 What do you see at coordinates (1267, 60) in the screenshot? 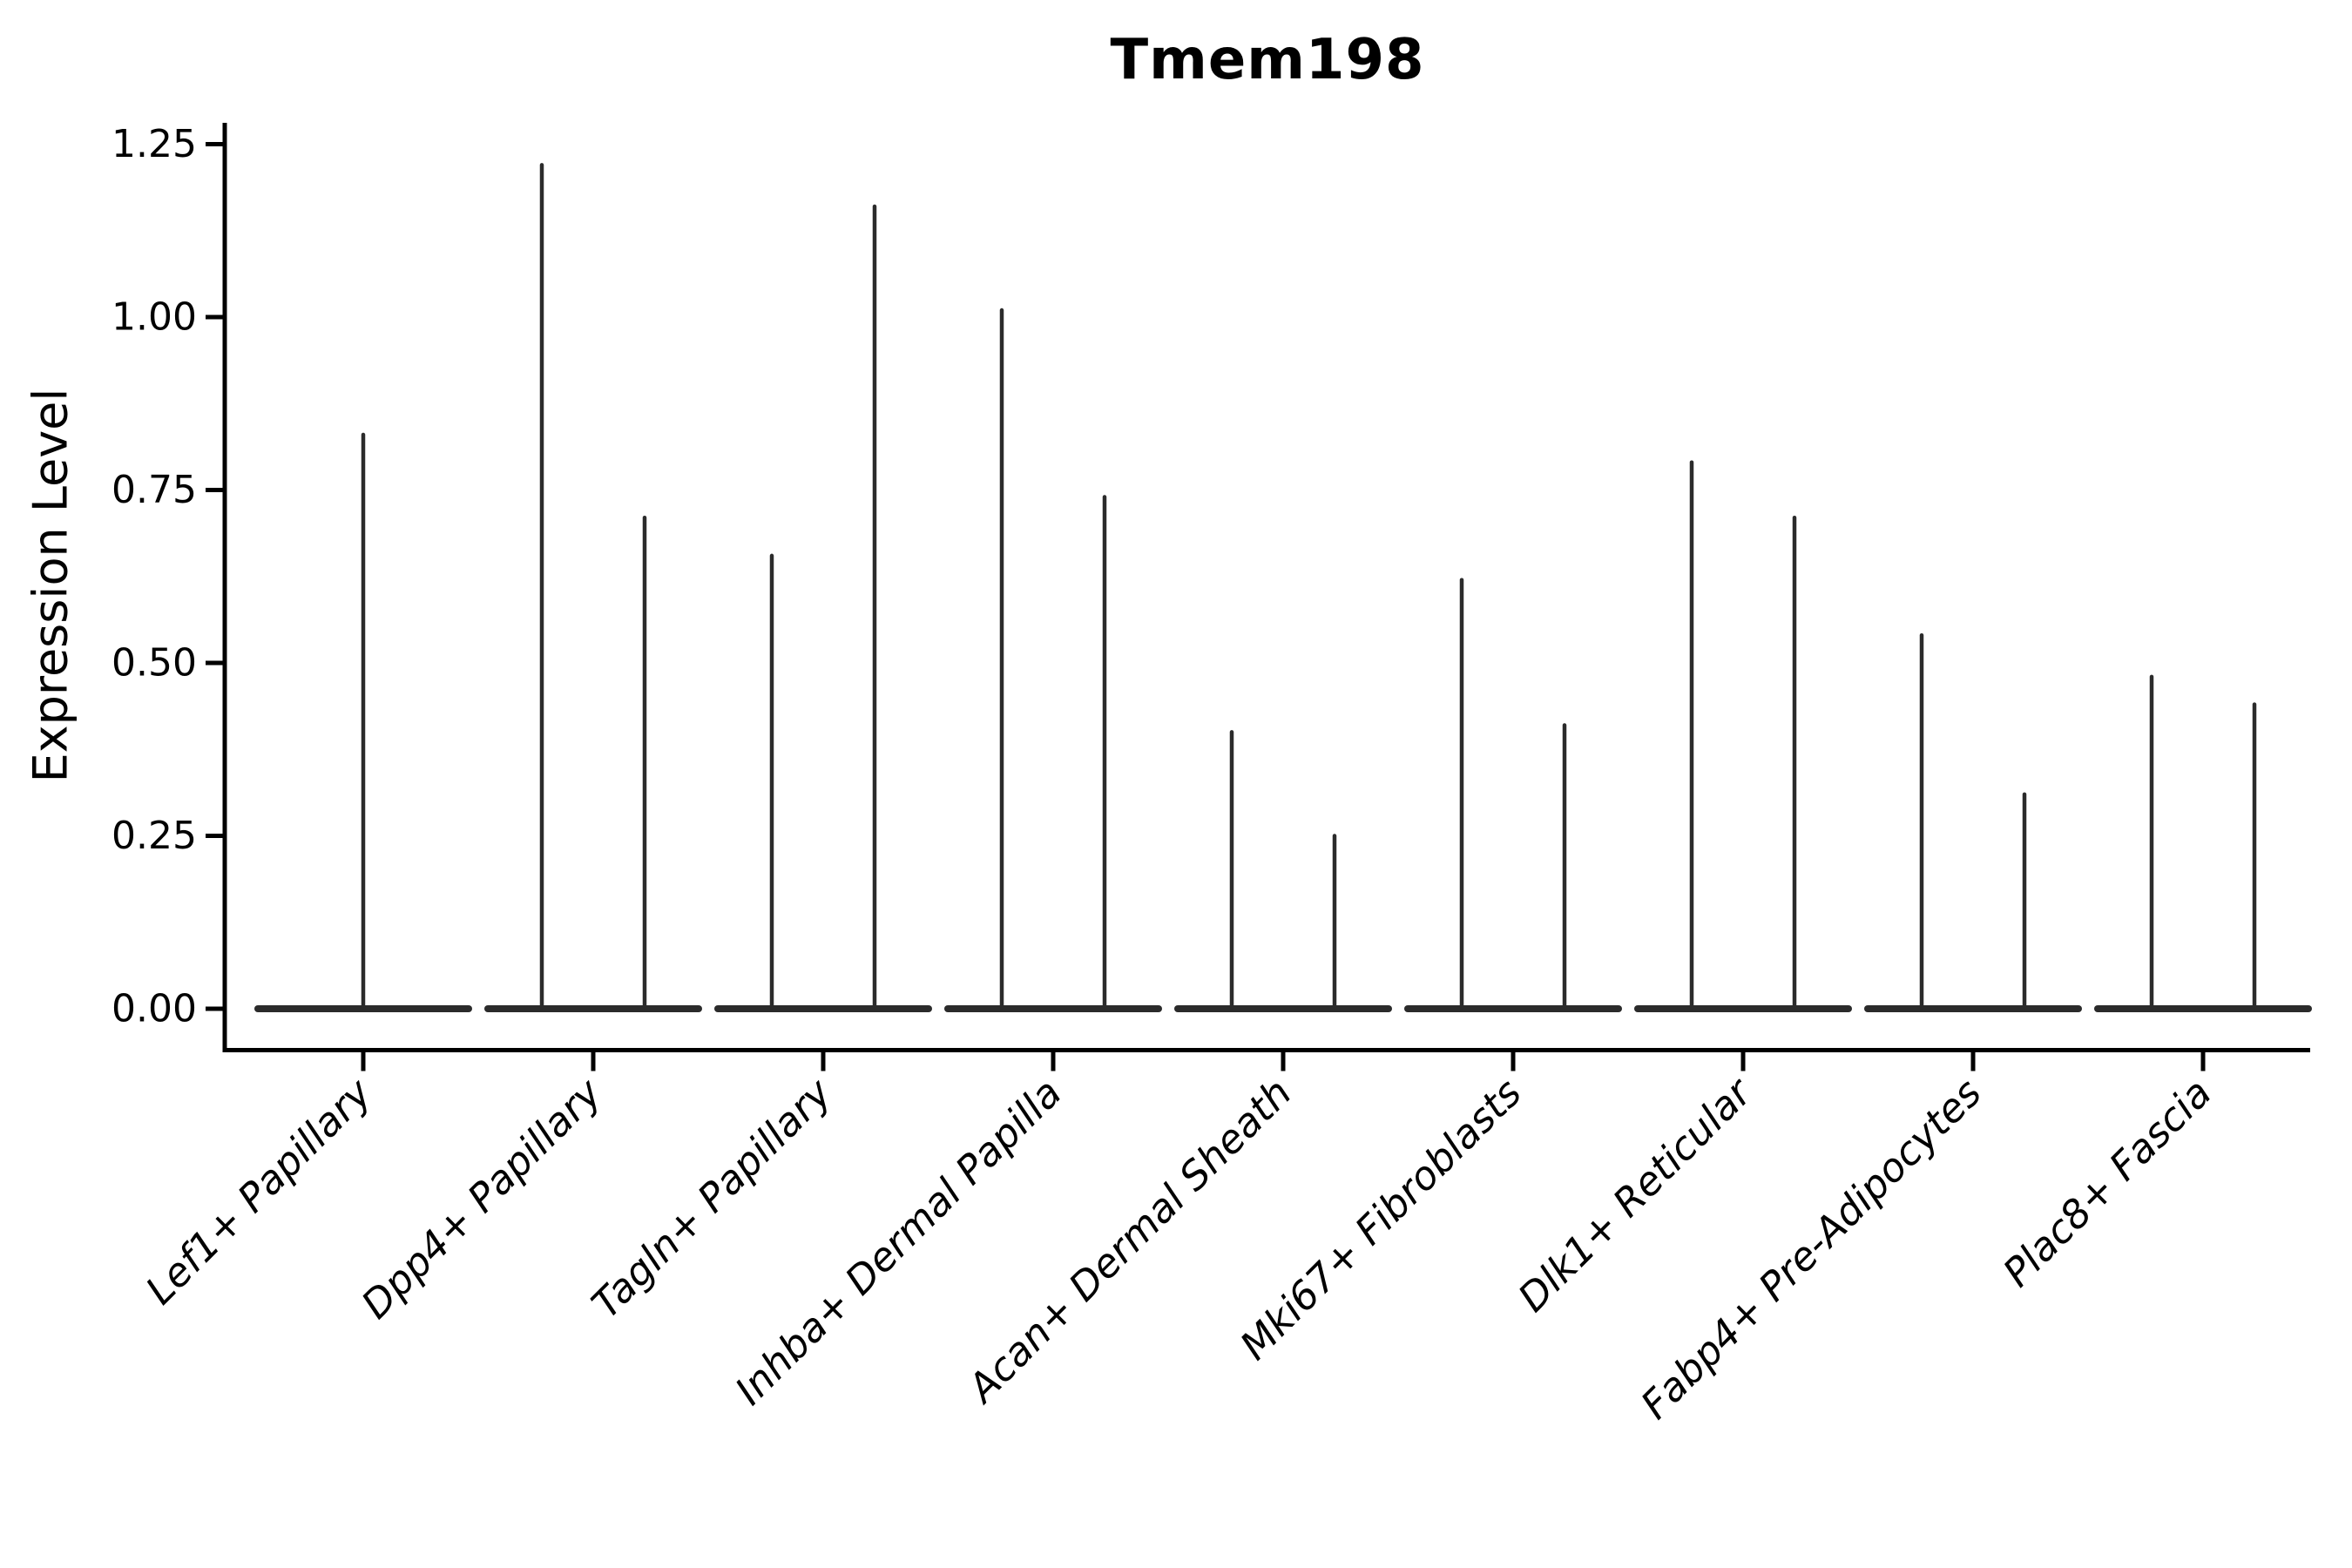
I see `plot-title: Tmem198` at bounding box center [1267, 60].